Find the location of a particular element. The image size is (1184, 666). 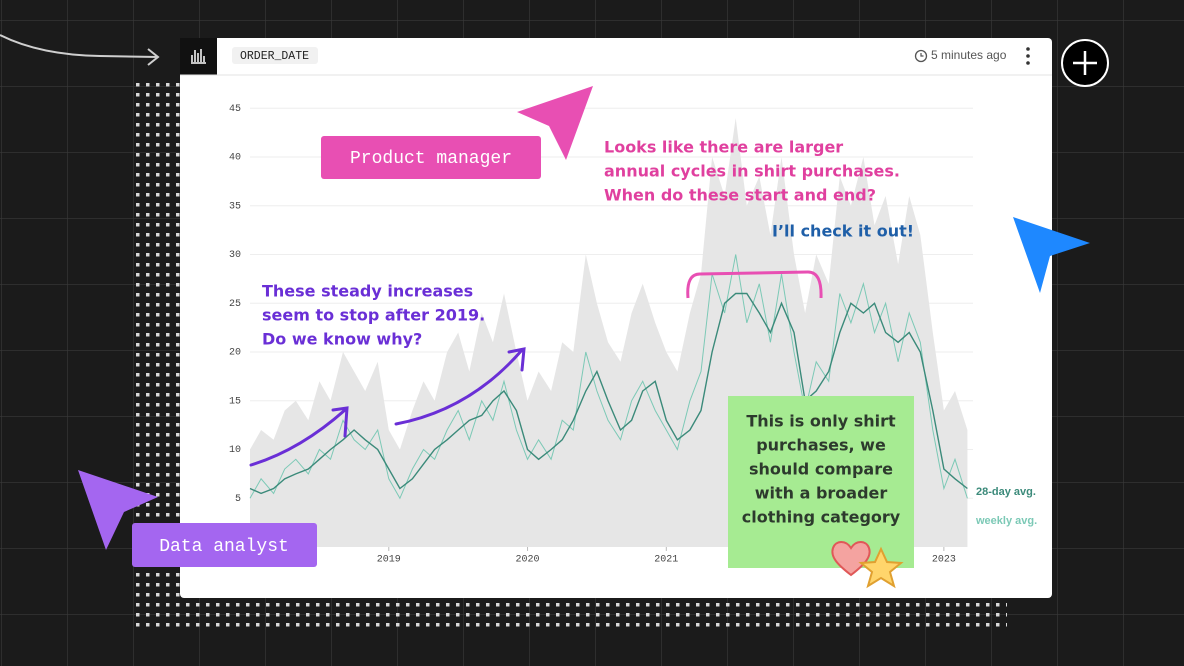

connector-arrow is located at coordinates (80, 50).